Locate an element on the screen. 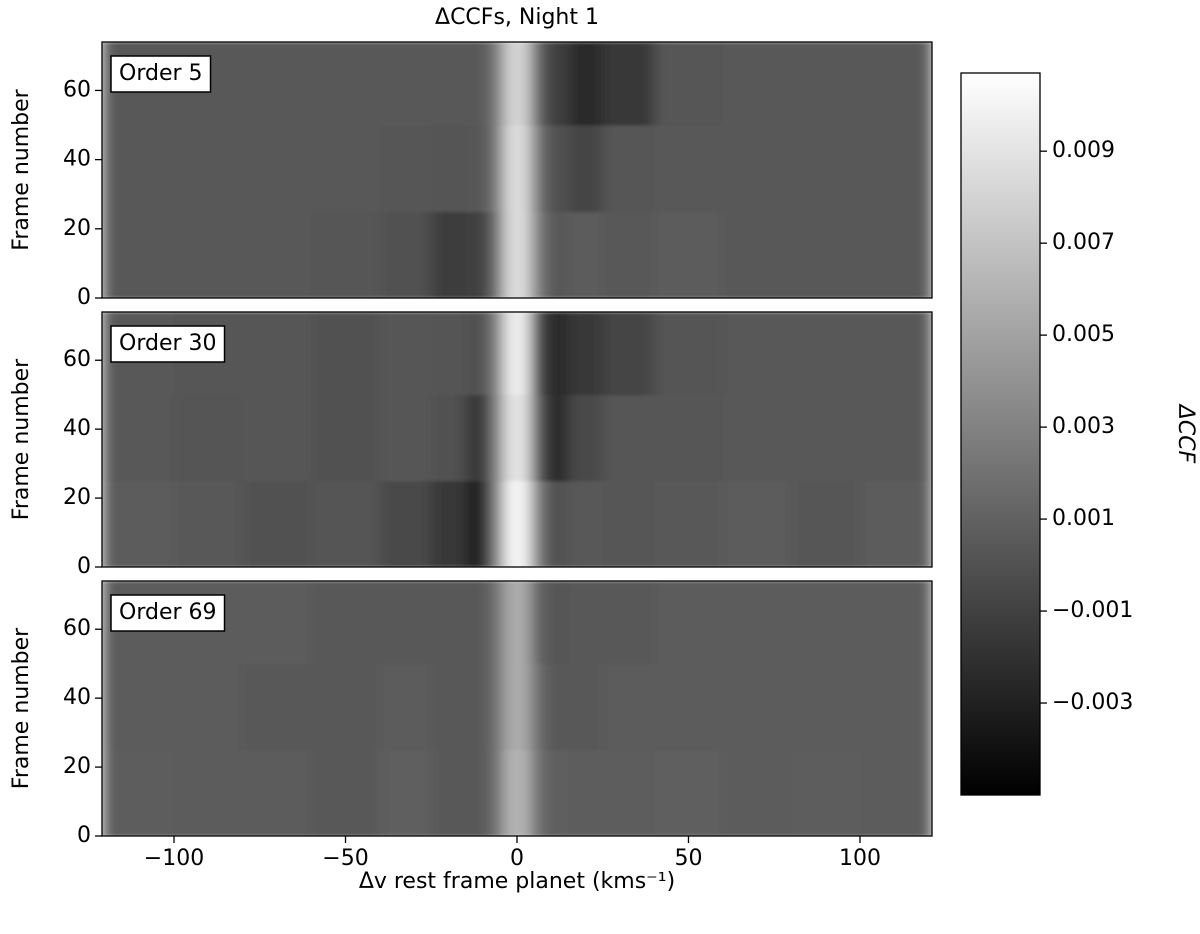  y-tick-label: 60 is located at coordinates (77, 628).